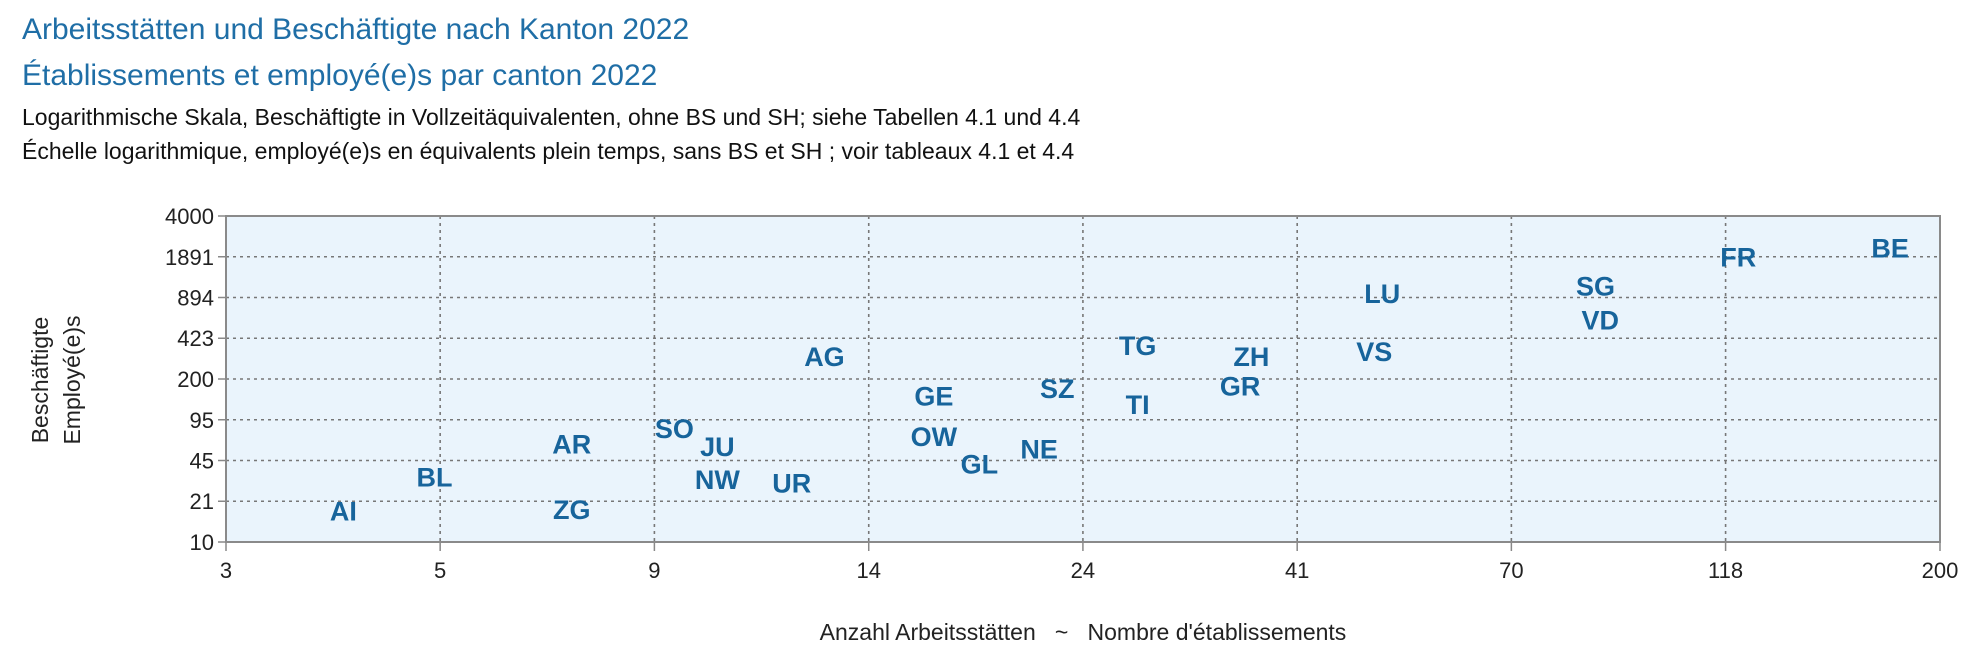 The width and height of the screenshot is (1980, 660). What do you see at coordinates (189, 257) in the screenshot?
I see `y-tick-label: 1891` at bounding box center [189, 257].